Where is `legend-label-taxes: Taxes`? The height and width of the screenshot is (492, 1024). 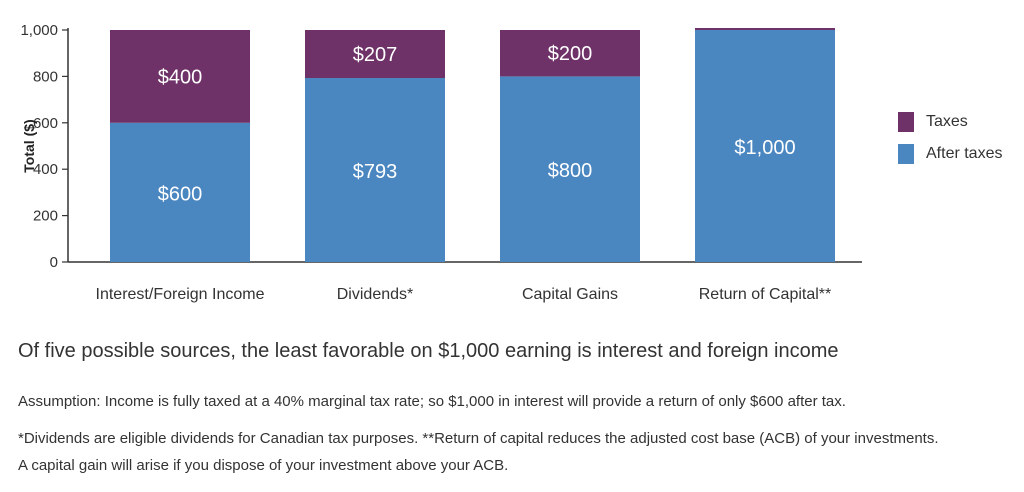 legend-label-taxes: Taxes is located at coordinates (947, 121).